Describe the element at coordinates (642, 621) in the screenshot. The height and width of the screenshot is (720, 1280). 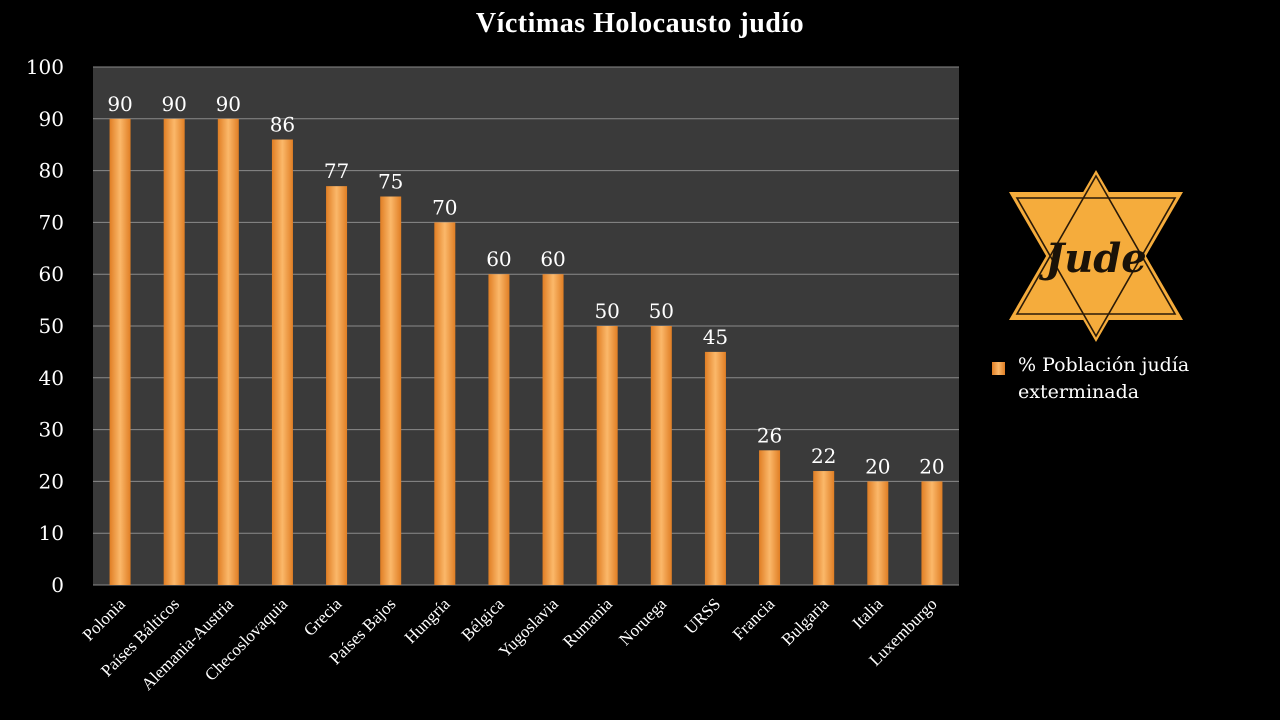
I see `x-category-label: Noruega` at that location.